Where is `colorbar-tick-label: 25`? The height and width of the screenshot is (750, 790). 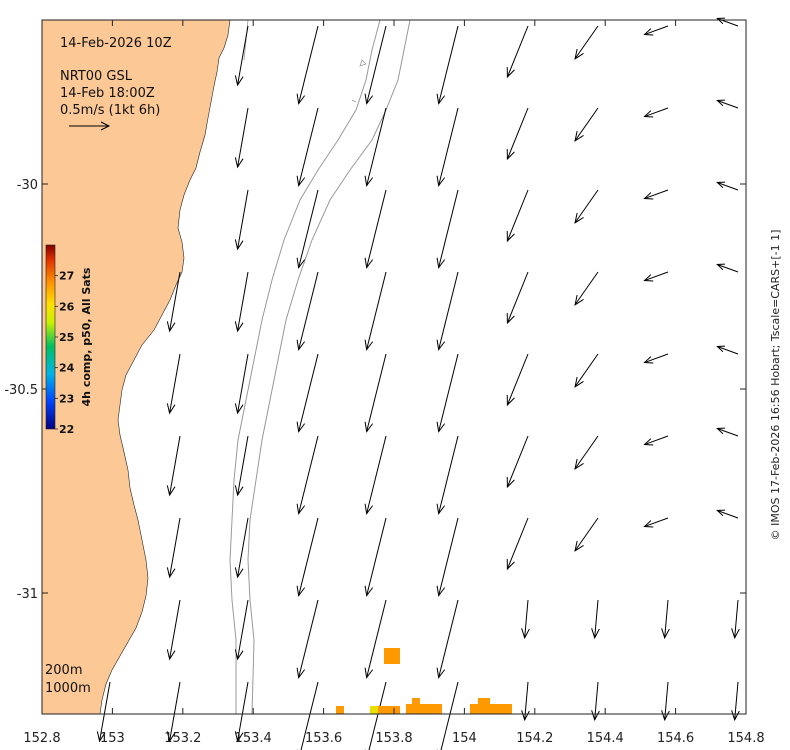 colorbar-tick-label: 25 is located at coordinates (66, 337).